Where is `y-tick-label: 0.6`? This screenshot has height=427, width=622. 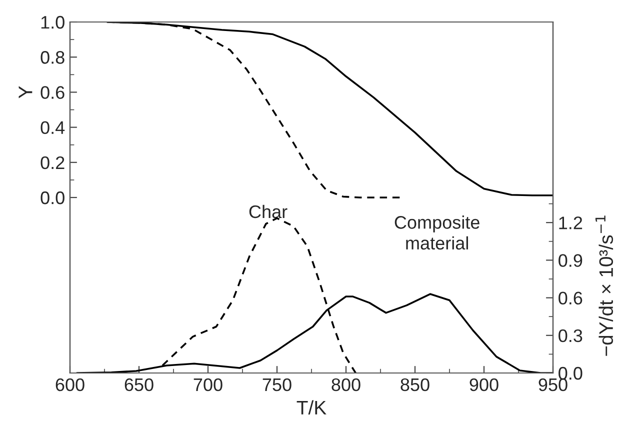 y-tick-label: 0.6 is located at coordinates (52, 92).